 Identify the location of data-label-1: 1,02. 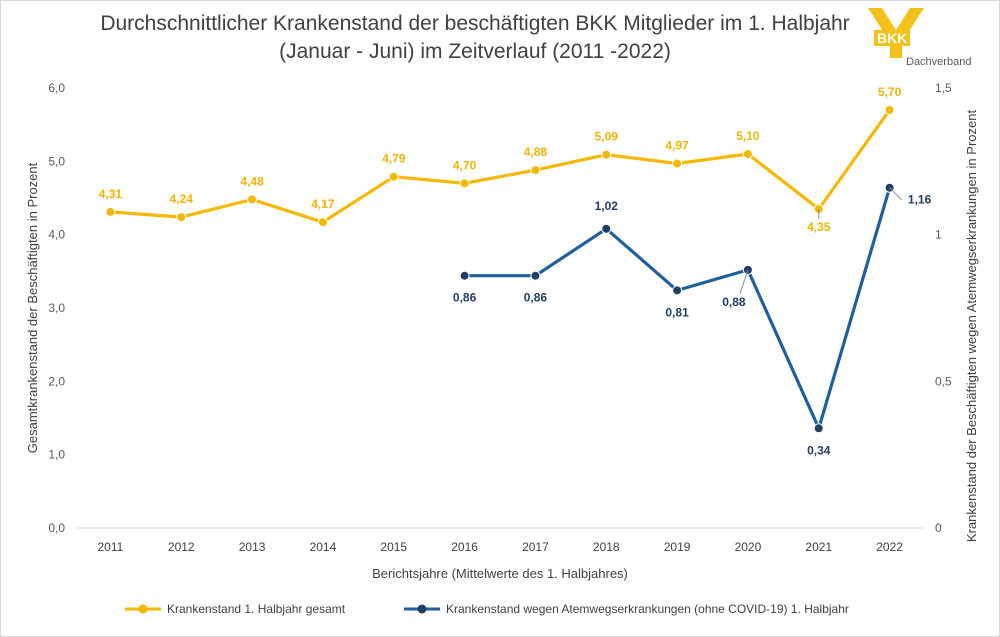
(607, 206).